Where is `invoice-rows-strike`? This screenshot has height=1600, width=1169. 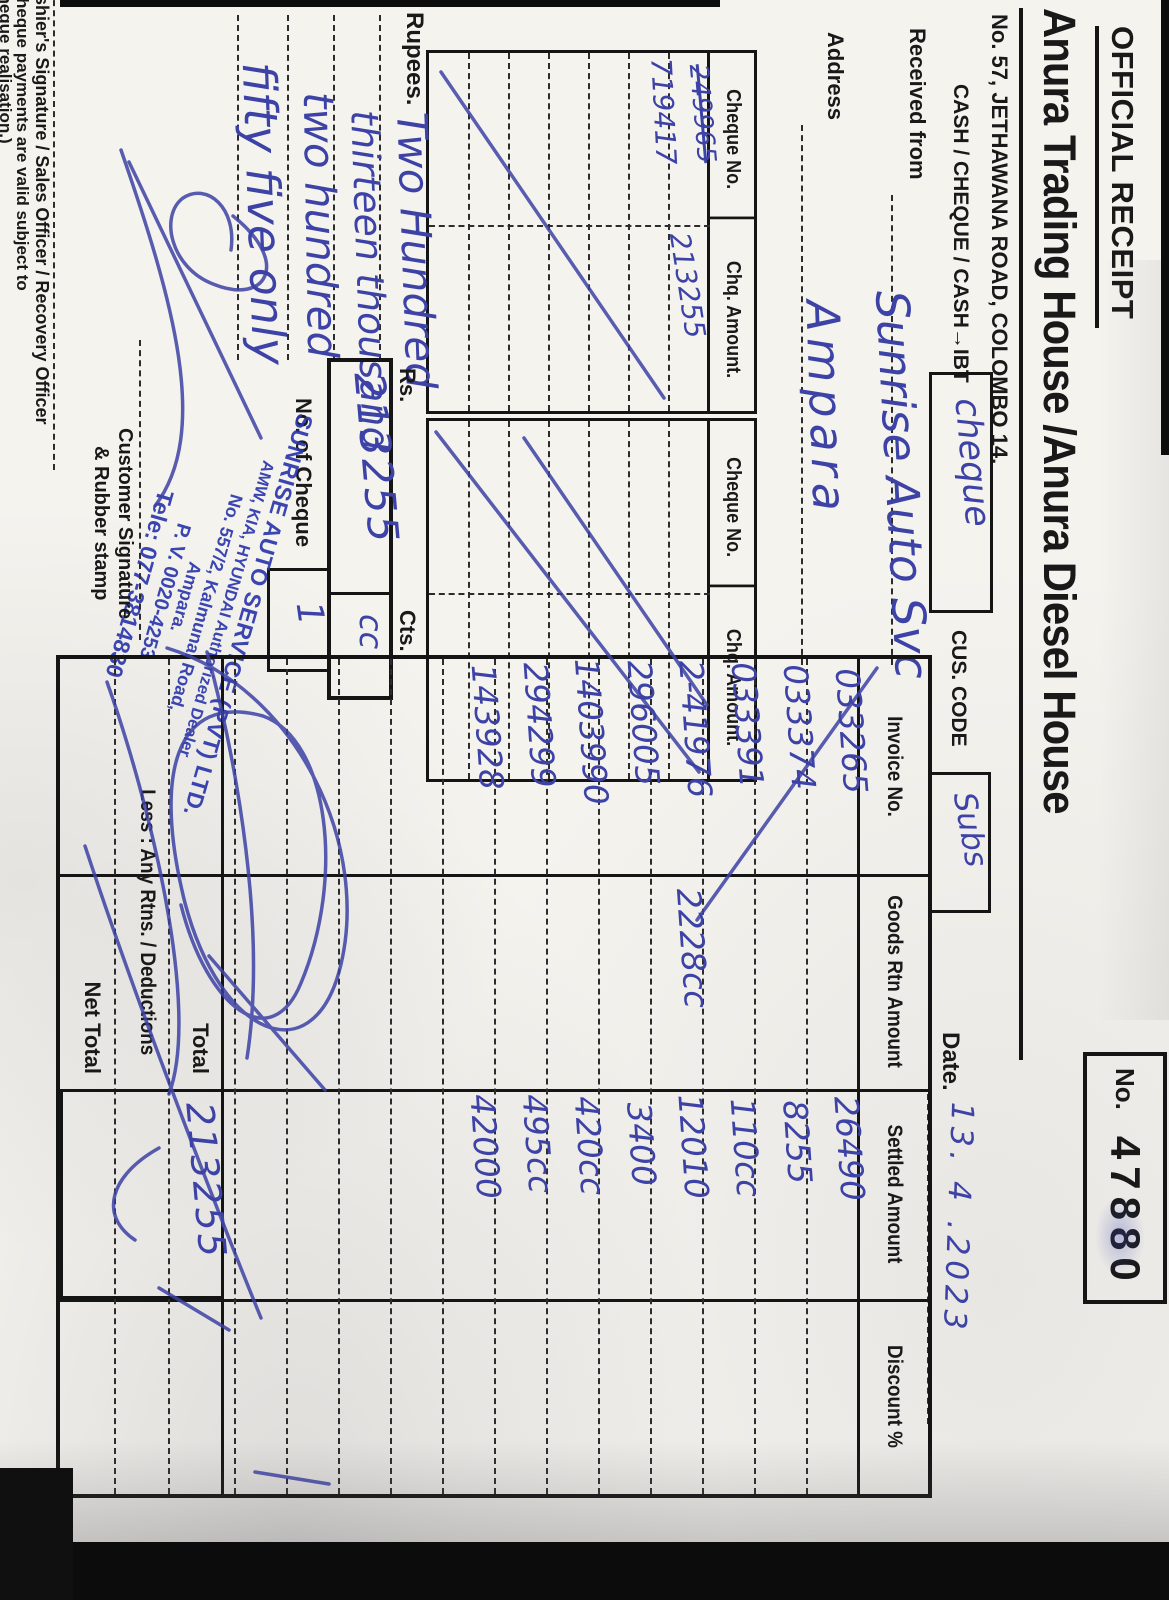
invoice-rows-strike is located at coordinates (787, 794).